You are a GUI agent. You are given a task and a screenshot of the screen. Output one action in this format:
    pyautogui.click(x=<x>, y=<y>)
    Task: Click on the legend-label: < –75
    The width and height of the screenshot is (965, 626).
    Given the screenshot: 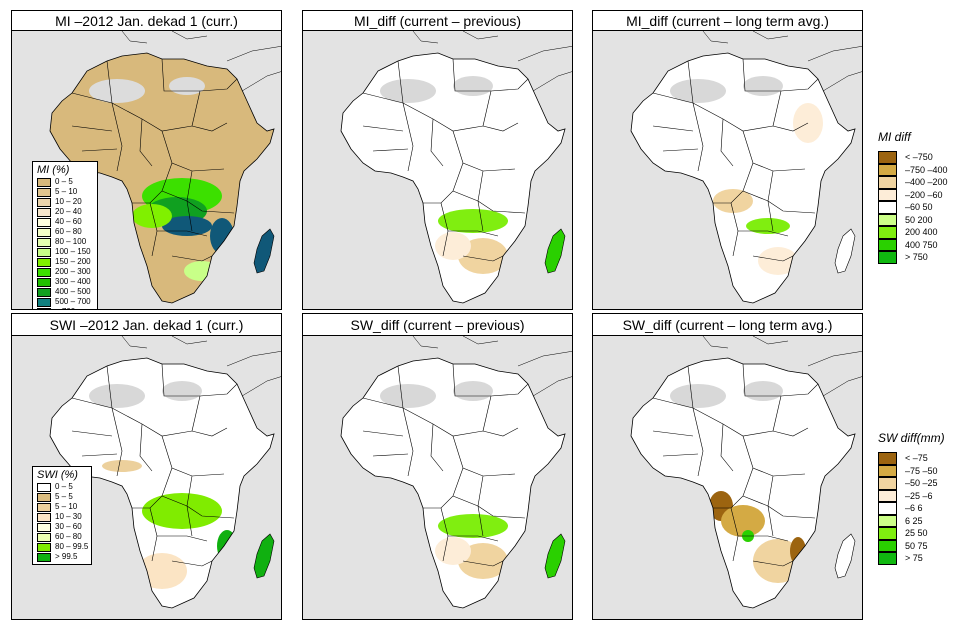 What is the action you would take?
    pyautogui.click(x=916, y=458)
    